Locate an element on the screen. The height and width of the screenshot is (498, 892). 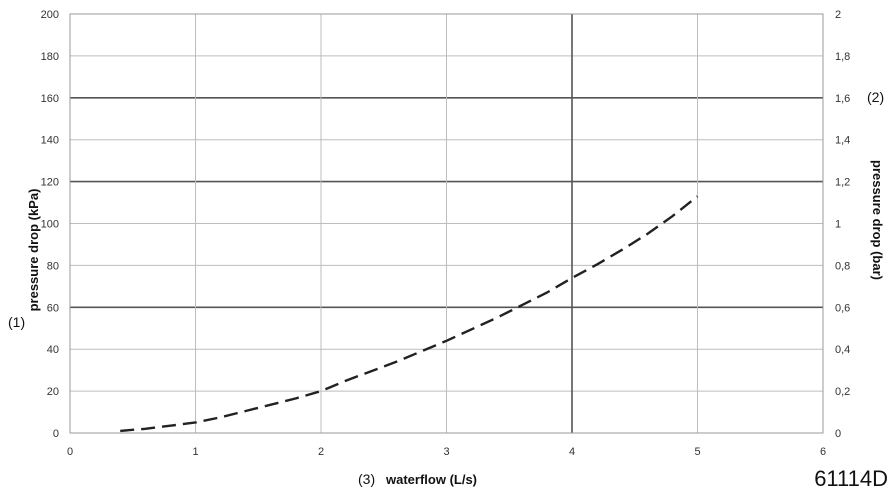
y-right-tick-label: 1,4 is located at coordinates (842, 141).